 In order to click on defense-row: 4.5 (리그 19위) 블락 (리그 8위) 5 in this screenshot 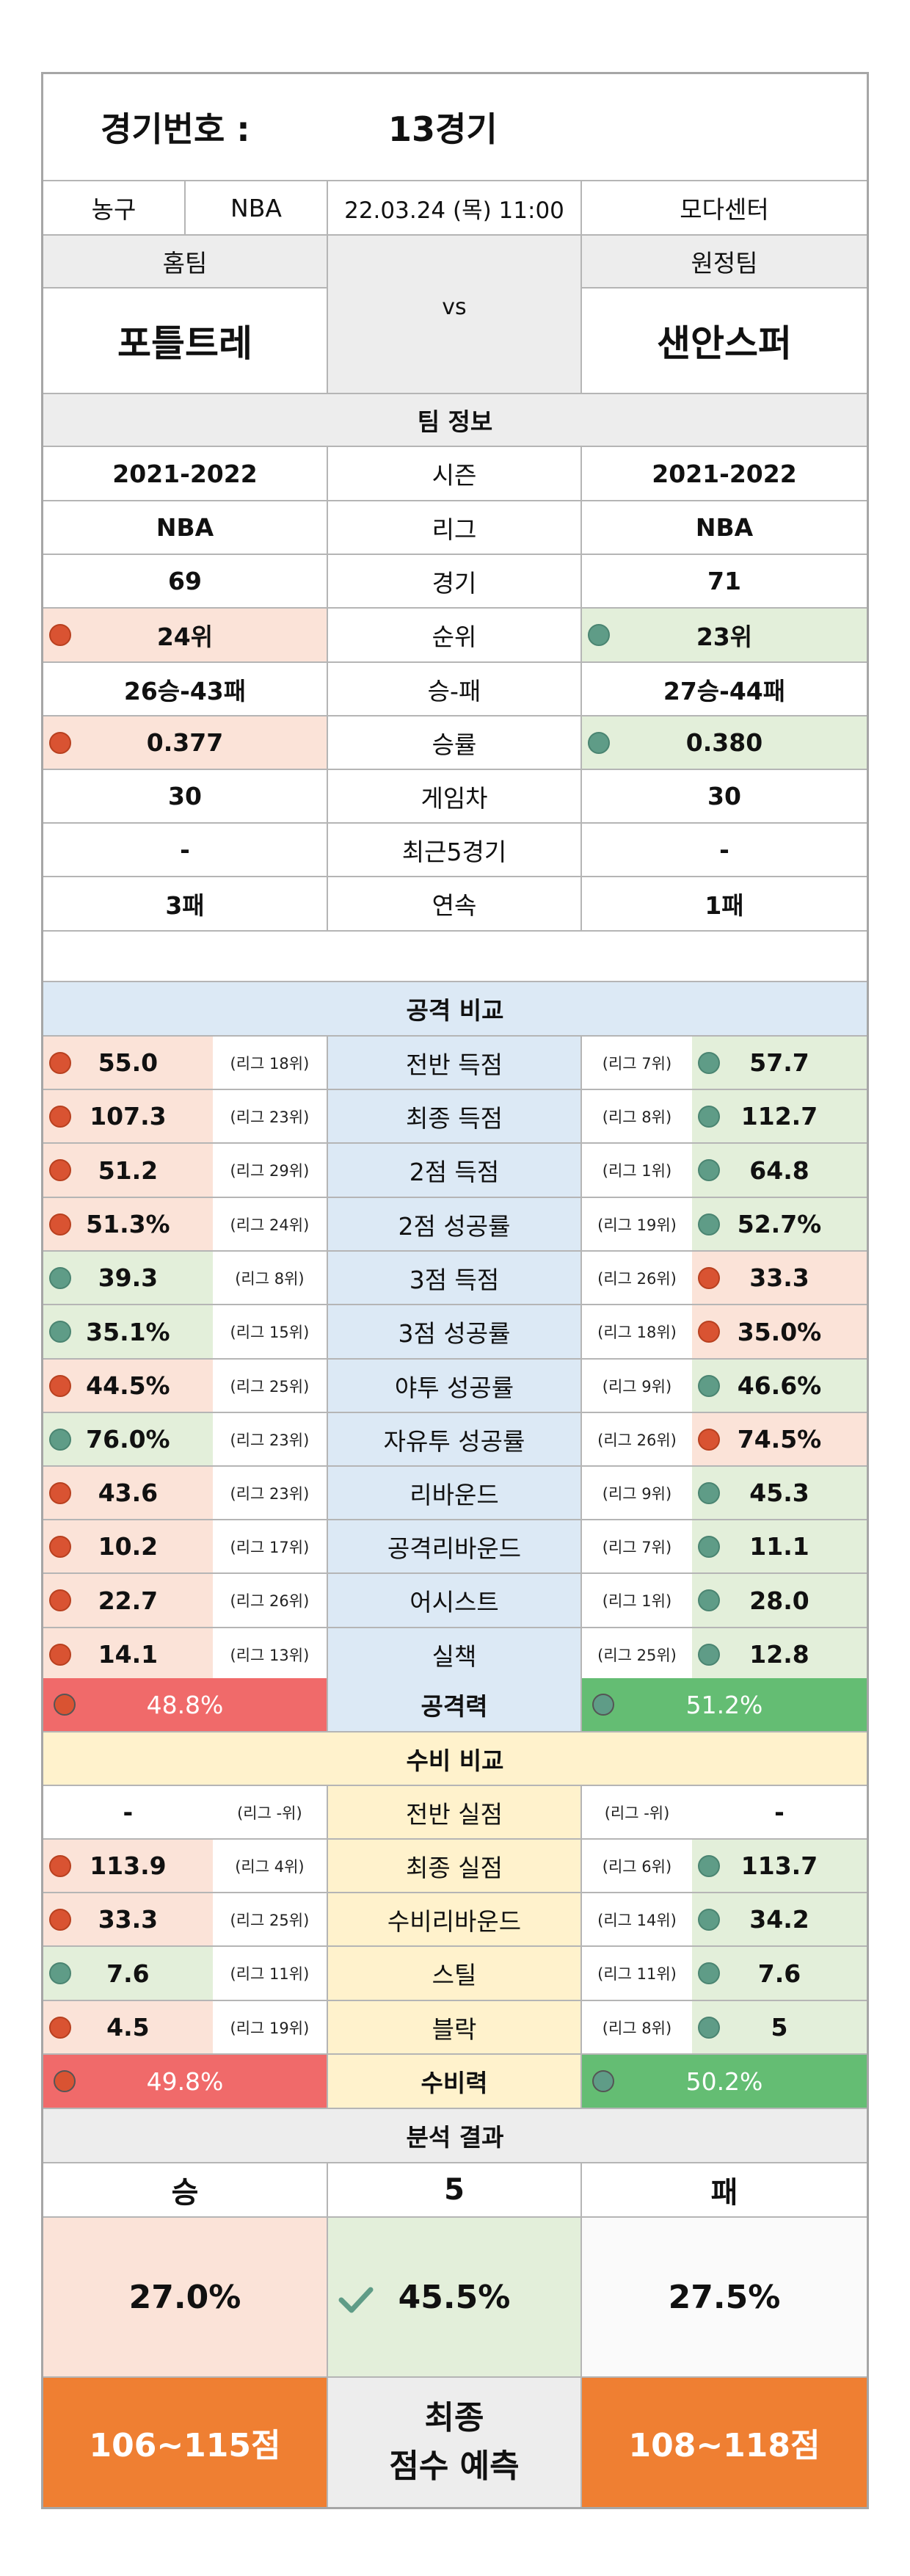, I will do `click(455, 2028)`.